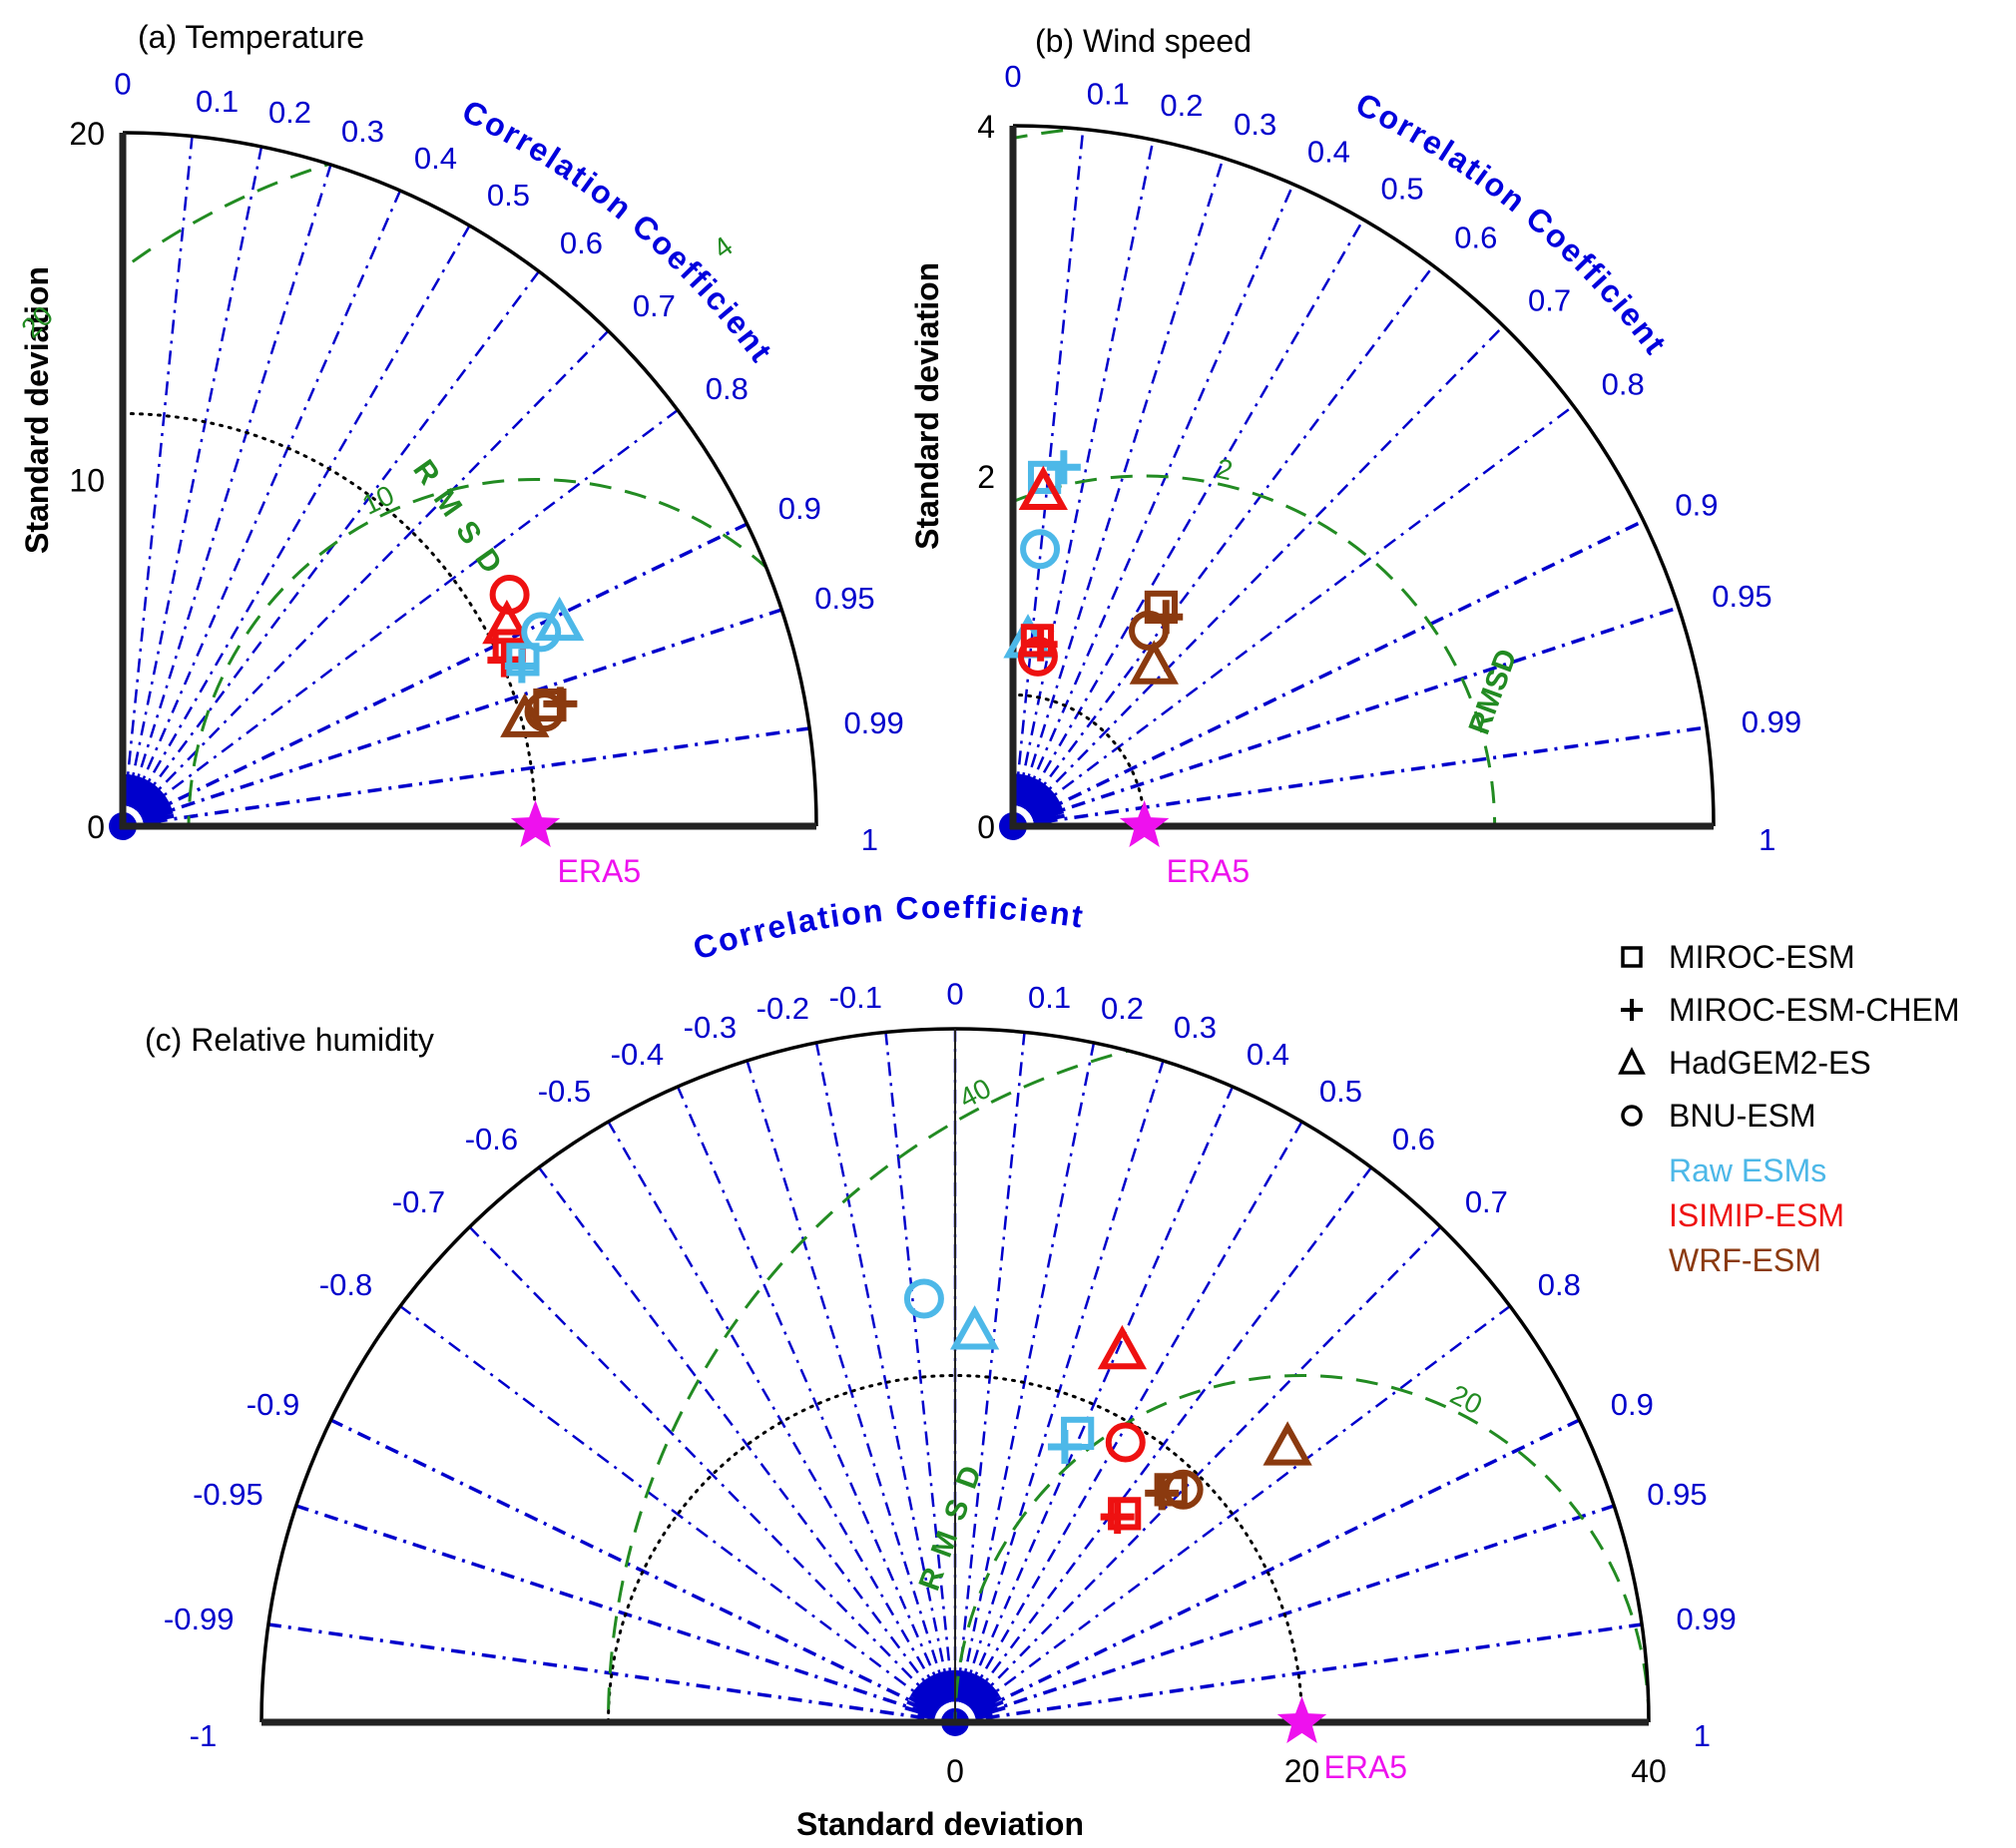 Image resolution: width=2016 pixels, height=1848 pixels. Describe the element at coordinates (940, 1824) in the screenshot. I see `x-axis-label: Standard deviation` at that location.